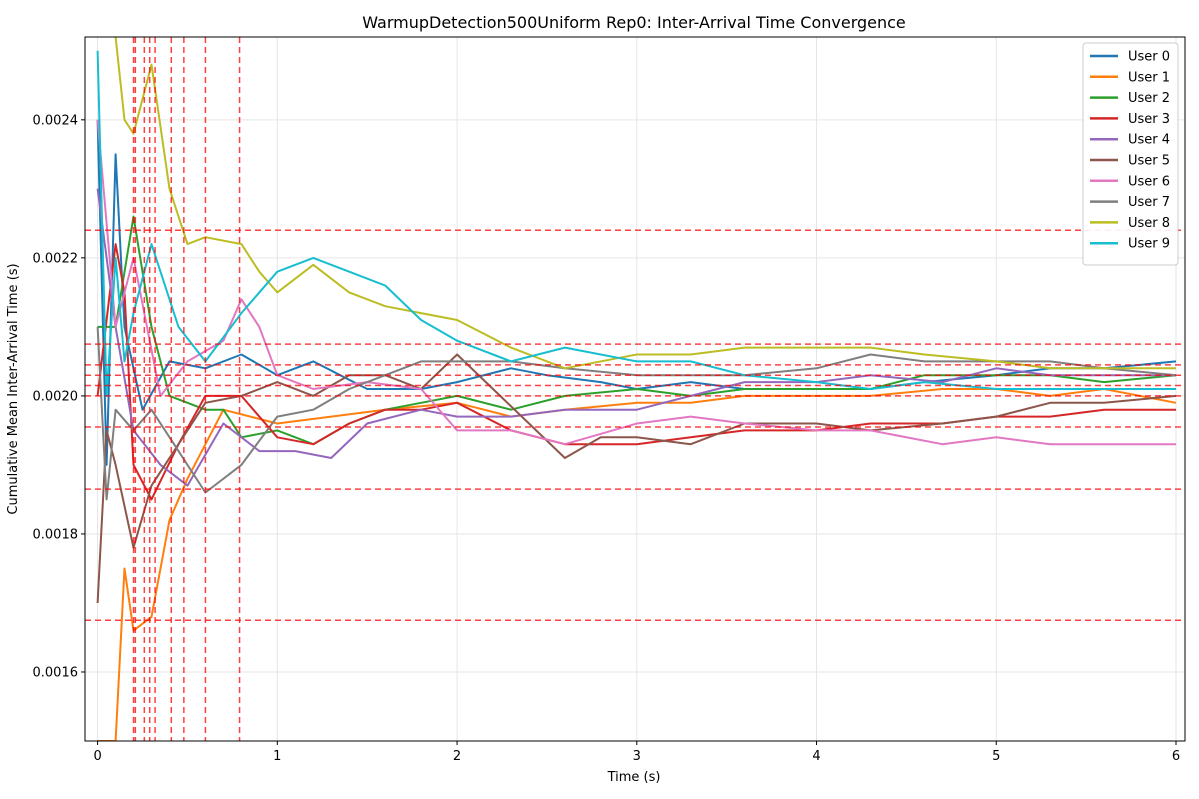 This screenshot has width=1199, height=799. I want to click on y-tick-label: 0.0018, so click(56, 534).